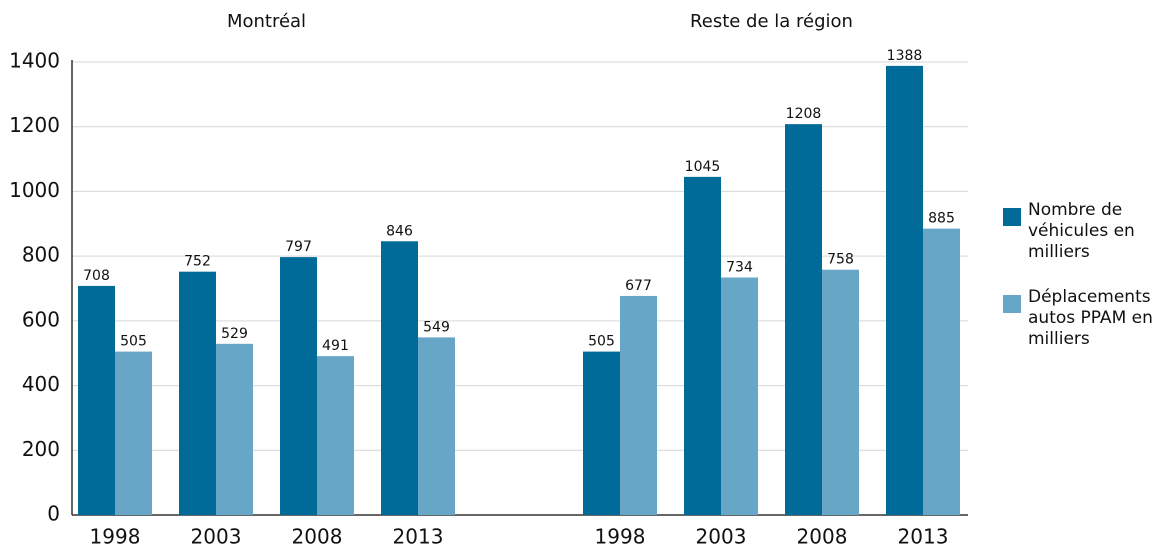 This screenshot has height=552, width=1160. What do you see at coordinates (399, 231) in the screenshot?
I see `value-label: 846` at bounding box center [399, 231].